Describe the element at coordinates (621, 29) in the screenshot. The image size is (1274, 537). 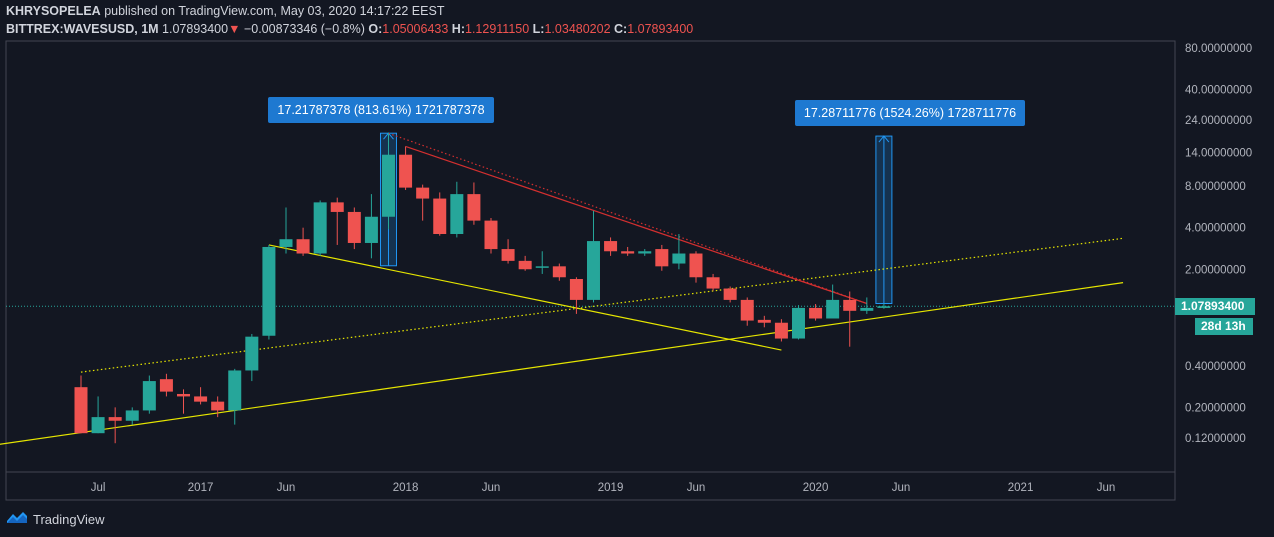
I see `close-label: C:` at that location.